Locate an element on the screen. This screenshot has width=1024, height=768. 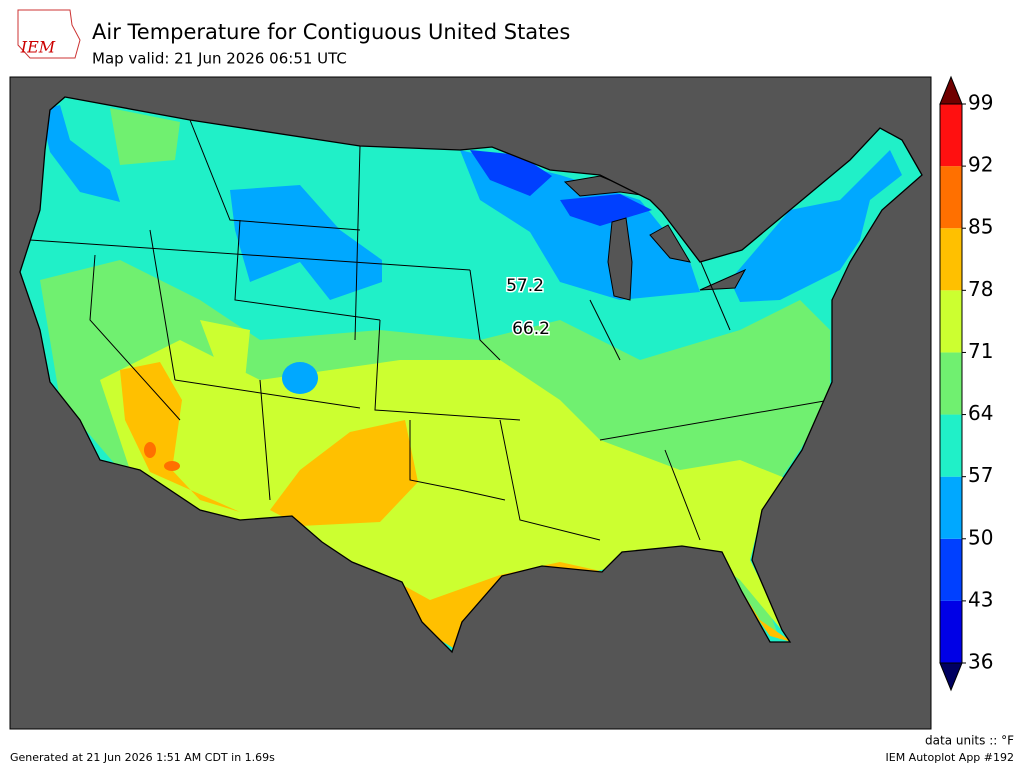
colorbar-tick-label: 36 is located at coordinates (980, 662).